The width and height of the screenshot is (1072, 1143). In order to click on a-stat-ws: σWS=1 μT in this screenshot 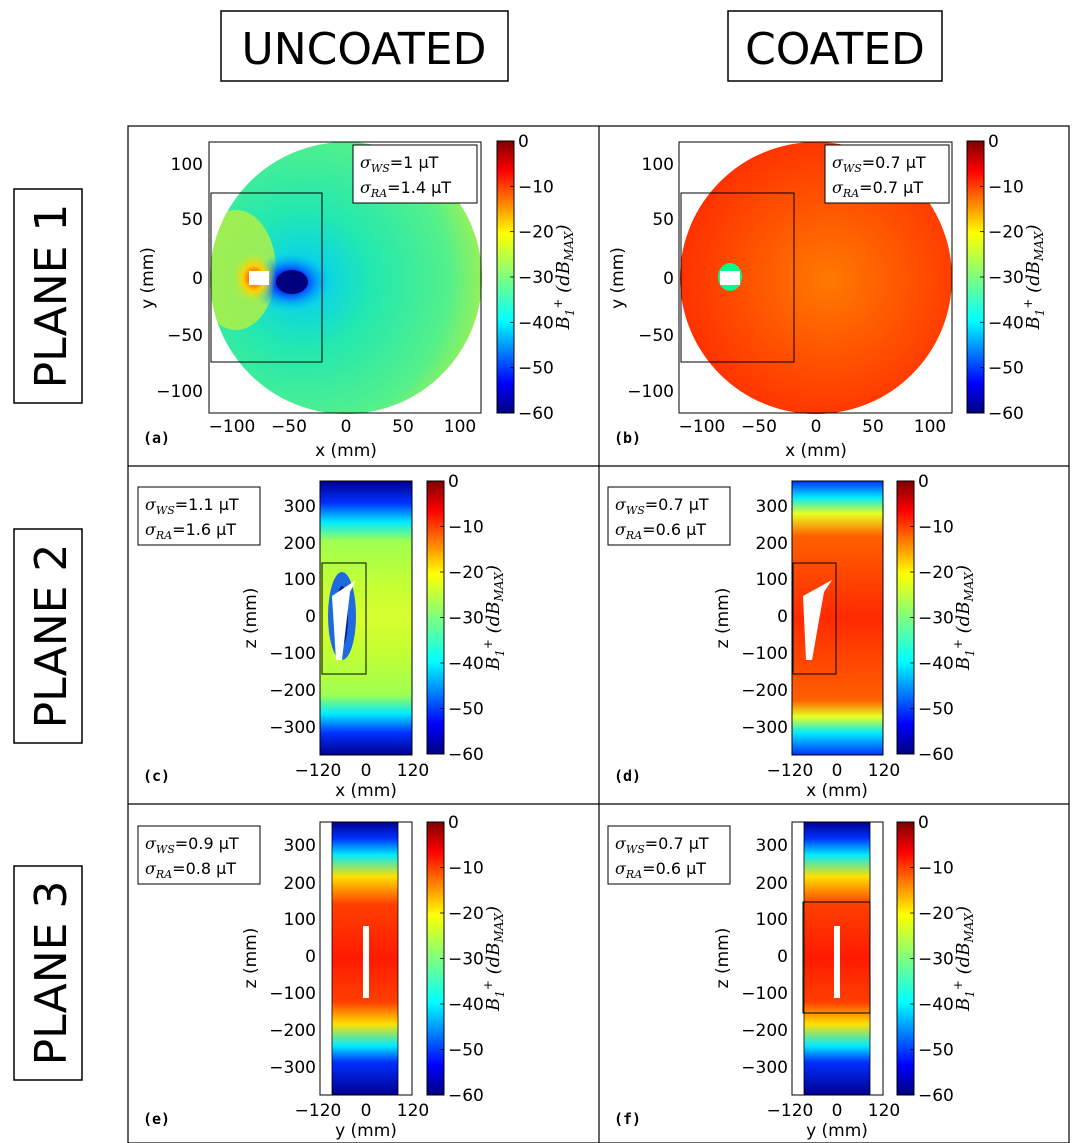, I will do `click(399, 164)`.